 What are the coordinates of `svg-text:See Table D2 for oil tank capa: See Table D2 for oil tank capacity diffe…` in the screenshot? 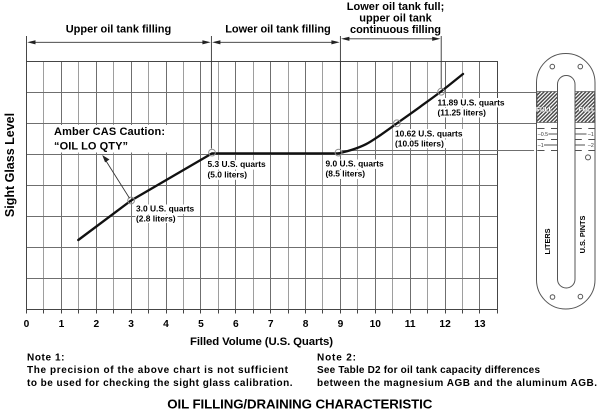 It's located at (428, 370).